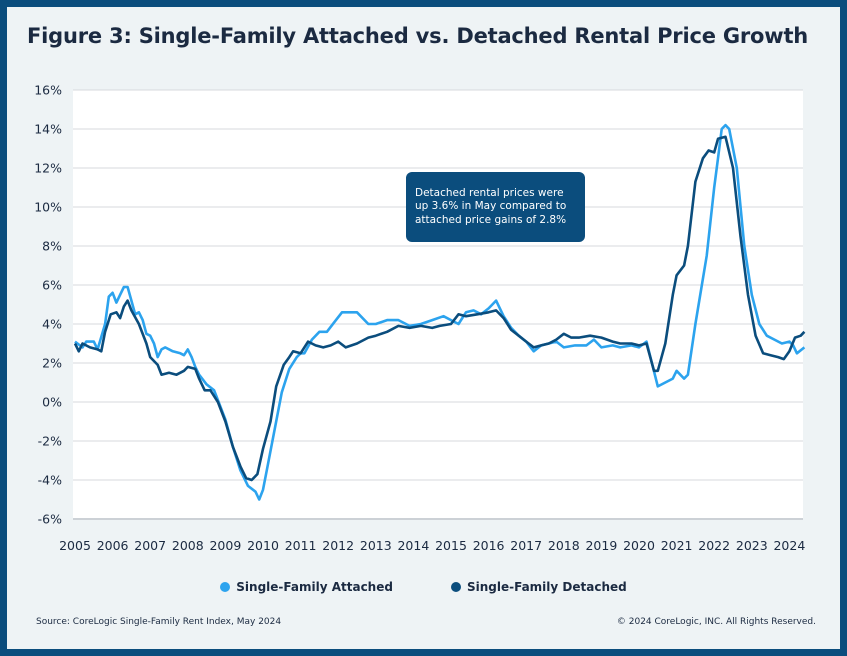 The width and height of the screenshot is (847, 656). I want to click on y-tick-label: 4%, so click(52, 324).